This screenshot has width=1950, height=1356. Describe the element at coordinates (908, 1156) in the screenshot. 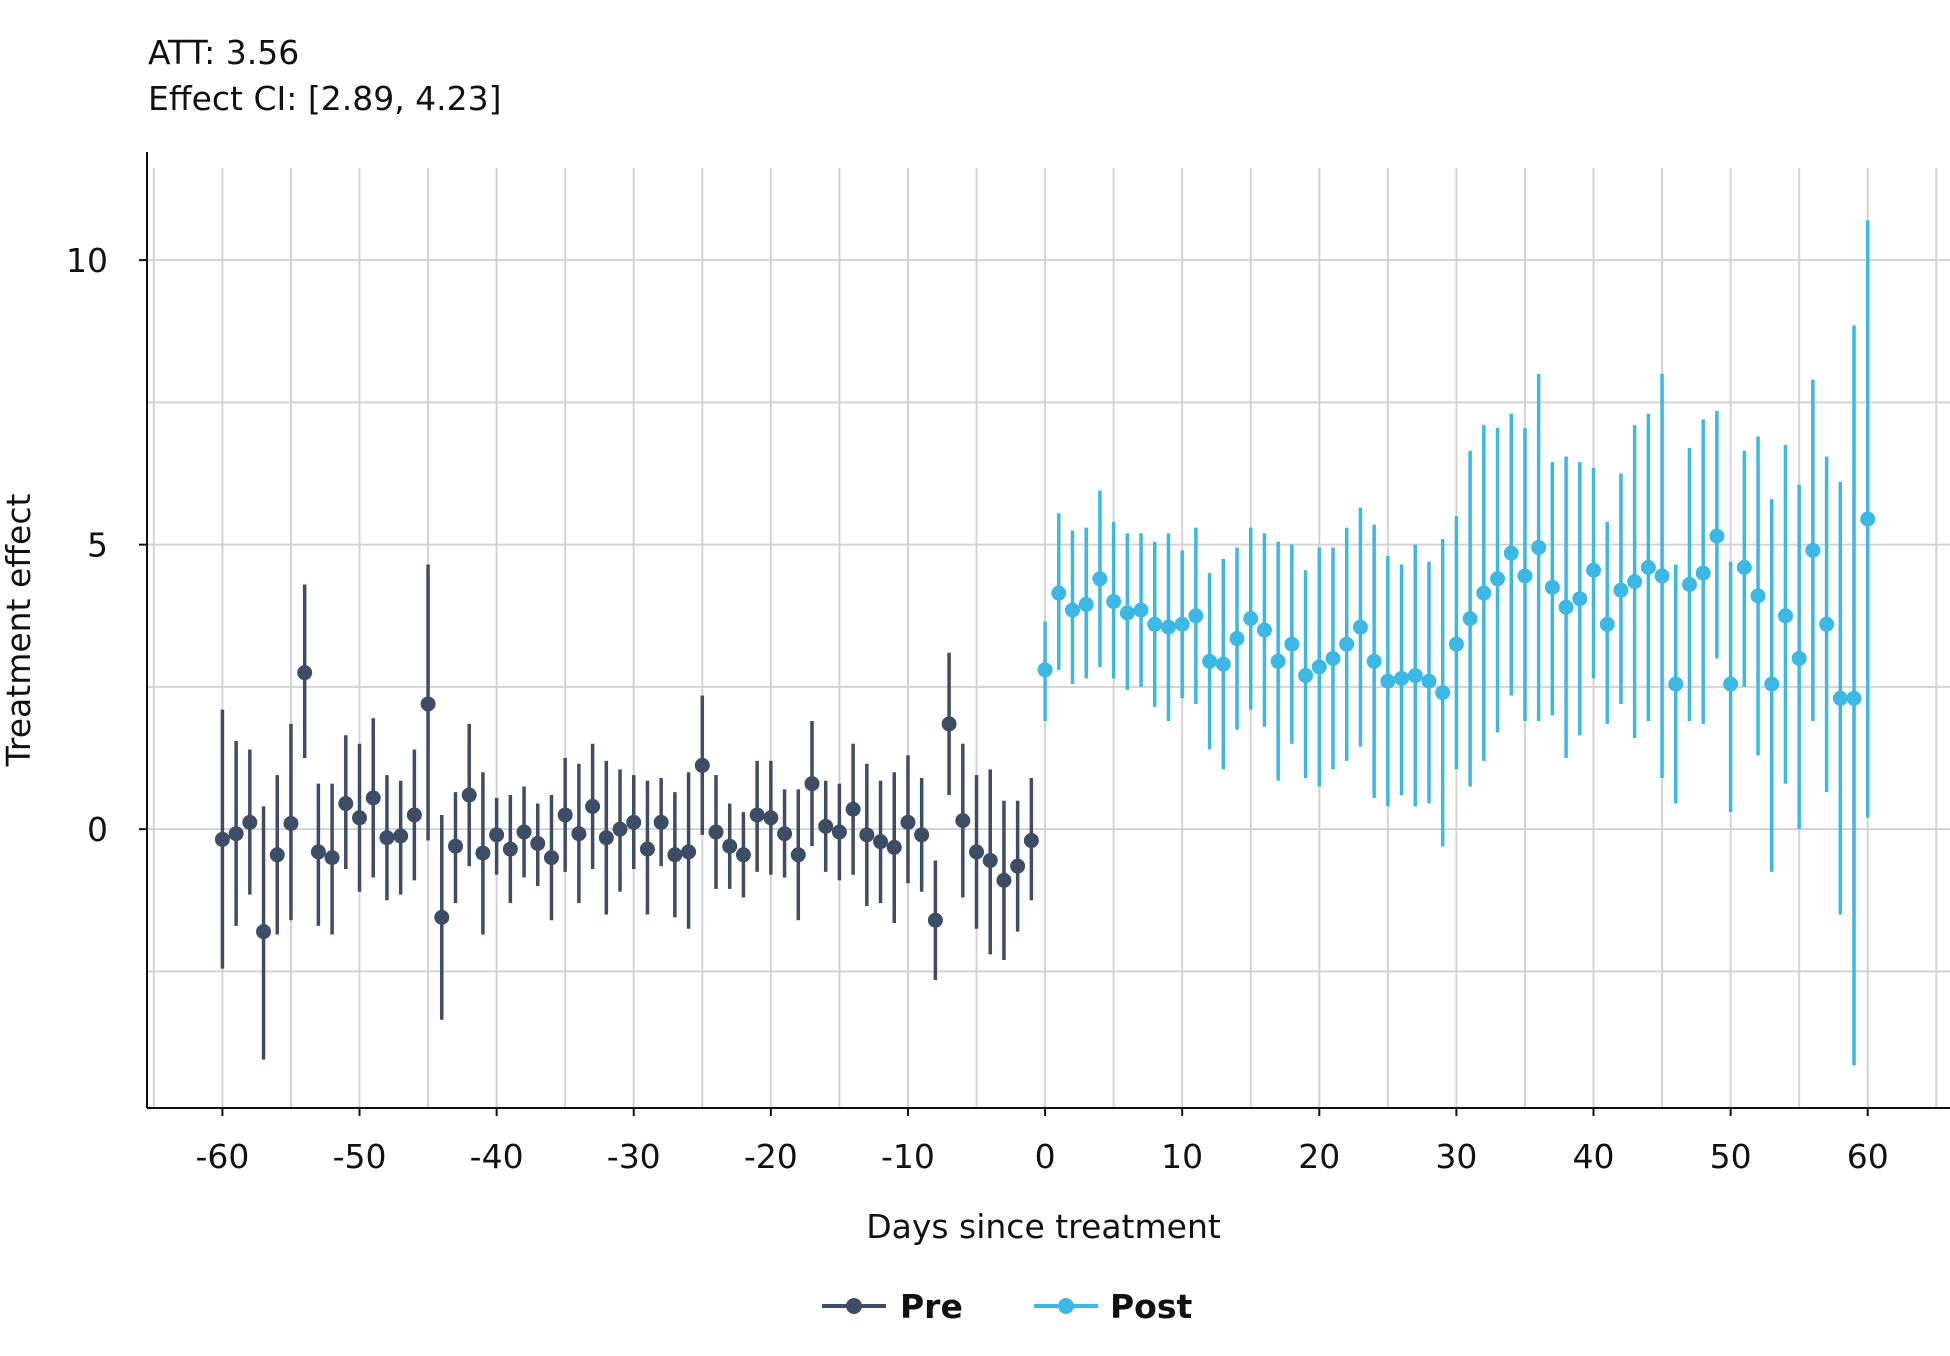

I see `x-tick-label: -10` at that location.